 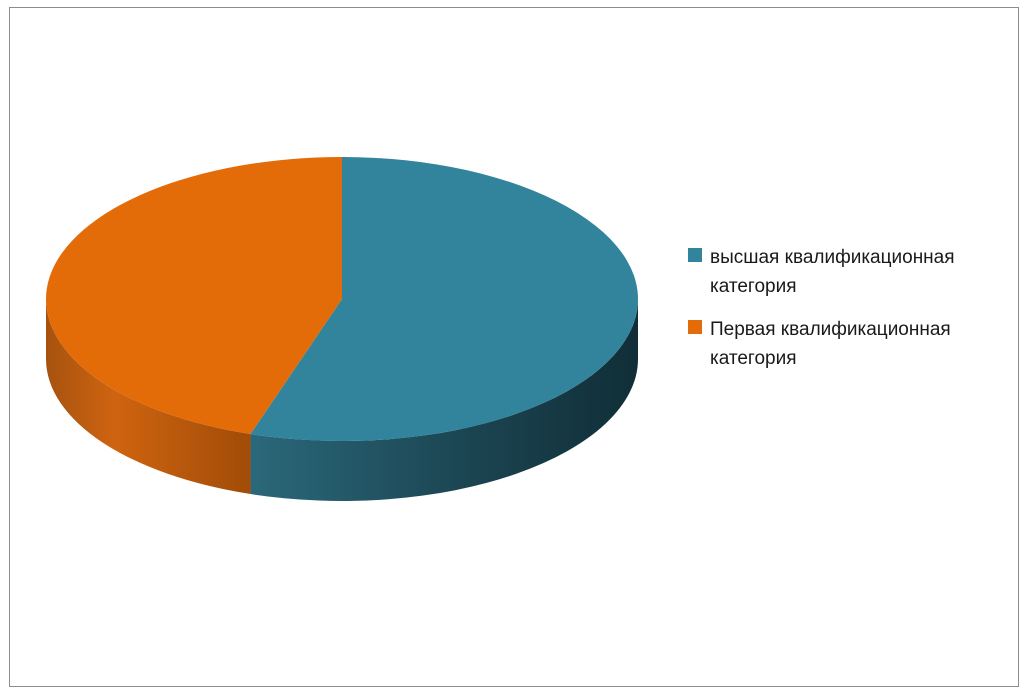 What do you see at coordinates (832, 272) in the screenshot?
I see `legend-label: высшая квалификационная категория` at bounding box center [832, 272].